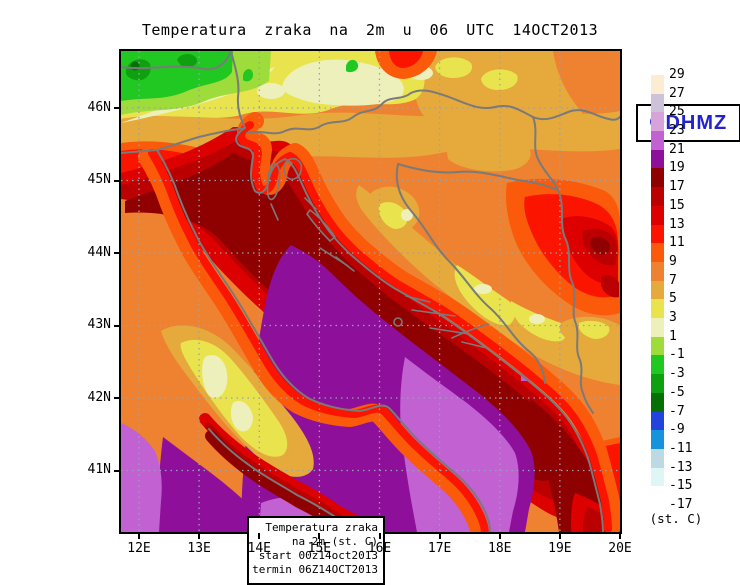 This screenshot has width=740, height=585. What do you see at coordinates (500, 548) in the screenshot?
I see `x-axis-tick-label: 18E` at bounding box center [500, 548].